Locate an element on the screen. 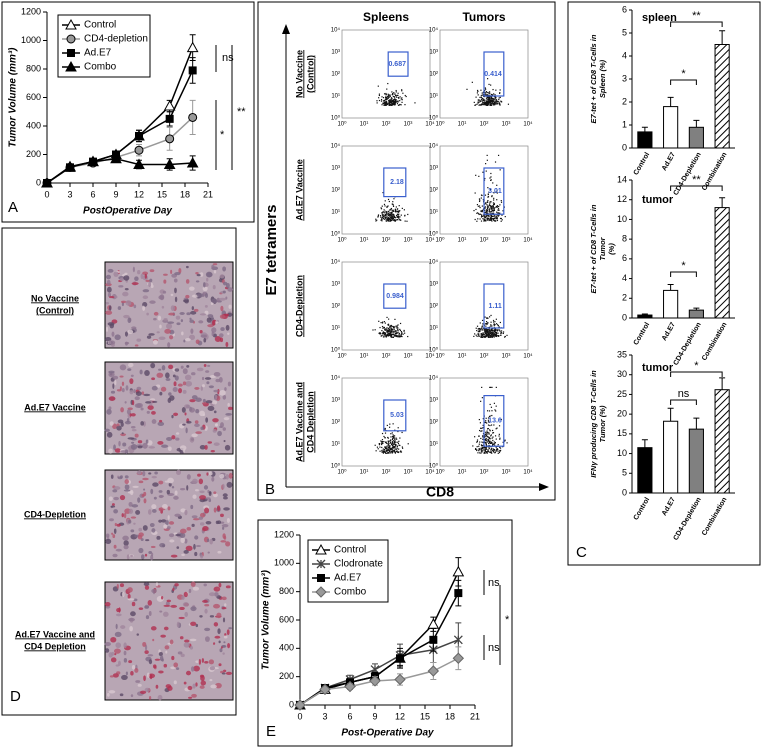 This screenshot has height=748, width=762. y-tick-label: 2 is located at coordinates (624, 298).